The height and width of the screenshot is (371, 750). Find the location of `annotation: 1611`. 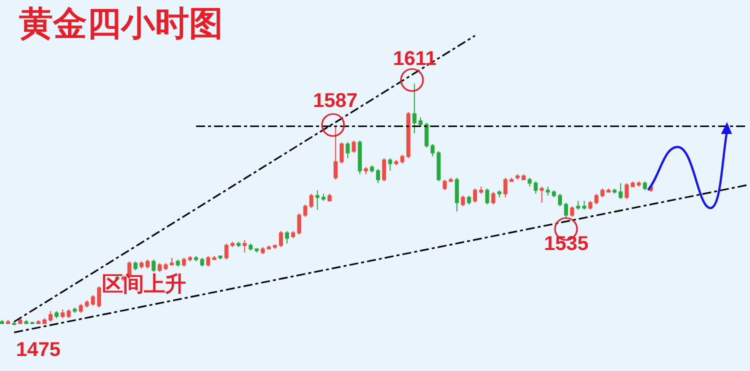

annotation: 1611 is located at coordinates (414, 59).